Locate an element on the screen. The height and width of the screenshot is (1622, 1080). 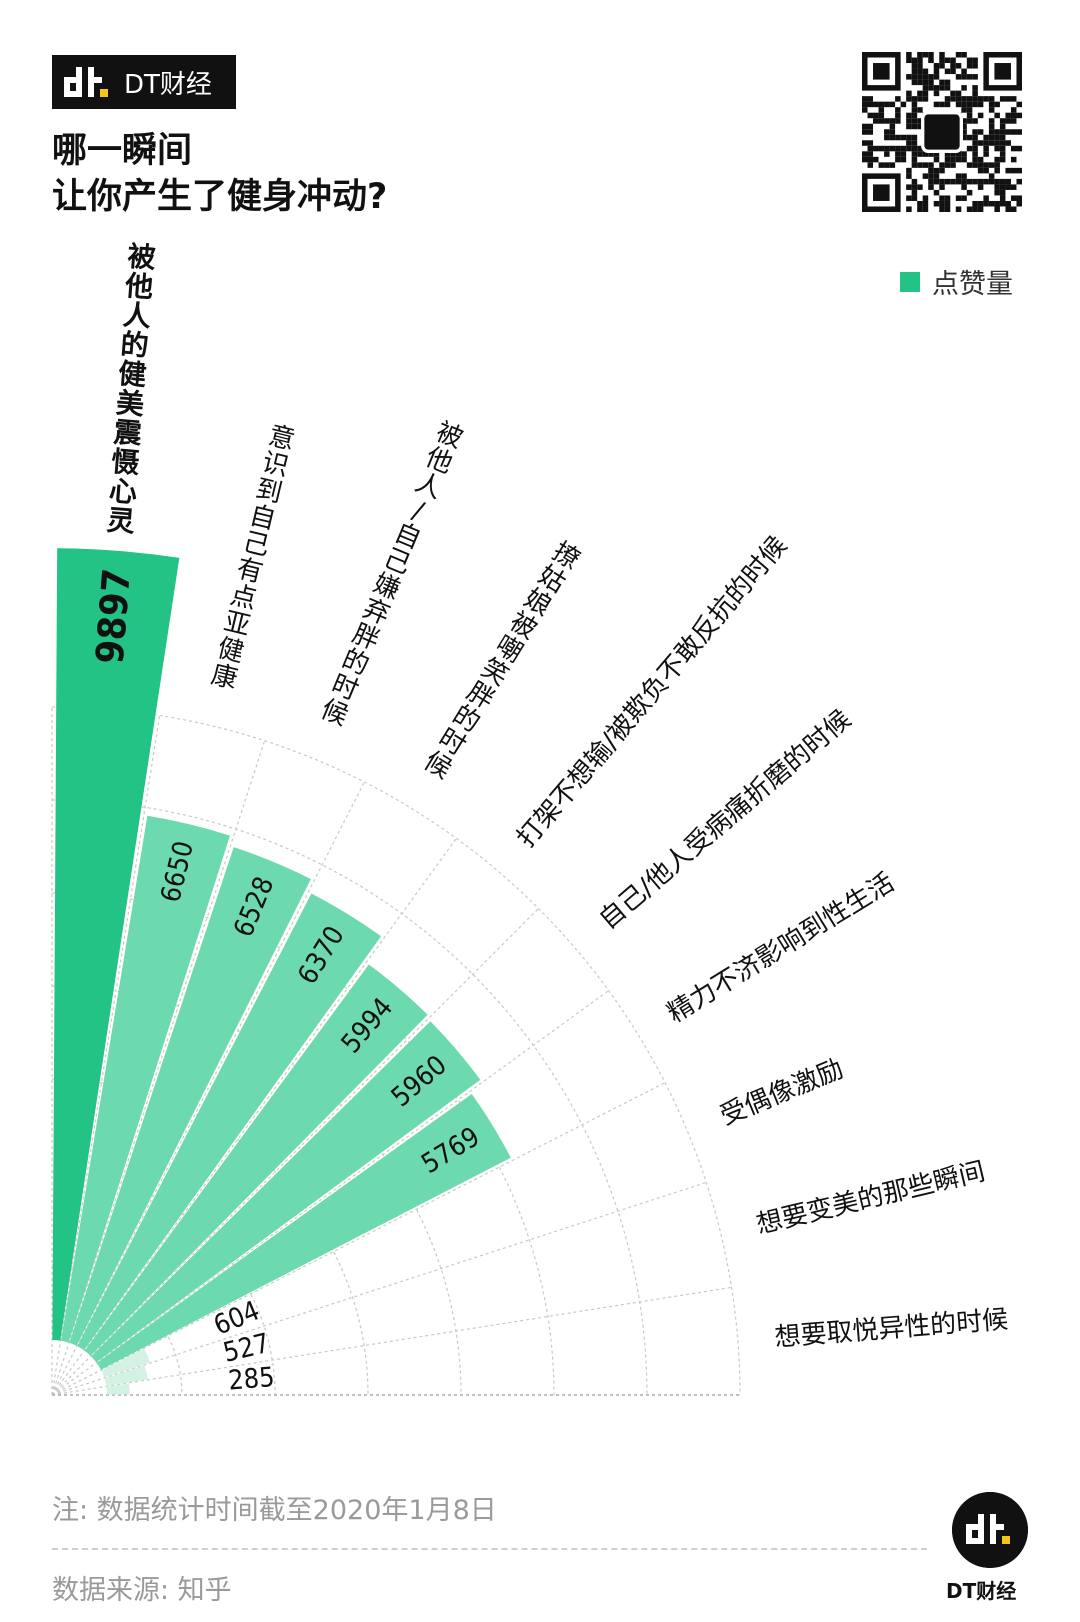
value-label: 285 is located at coordinates (251, 1379).